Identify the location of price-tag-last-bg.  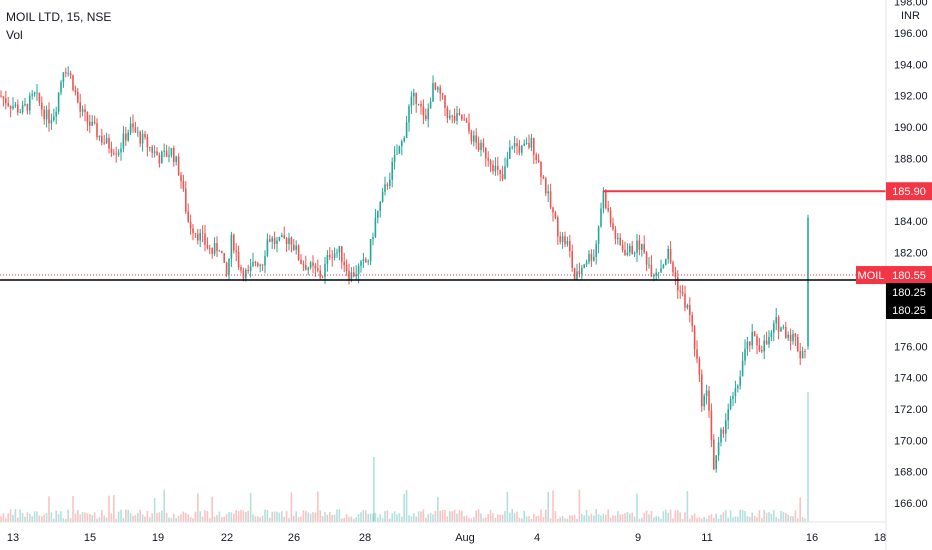
(909, 275).